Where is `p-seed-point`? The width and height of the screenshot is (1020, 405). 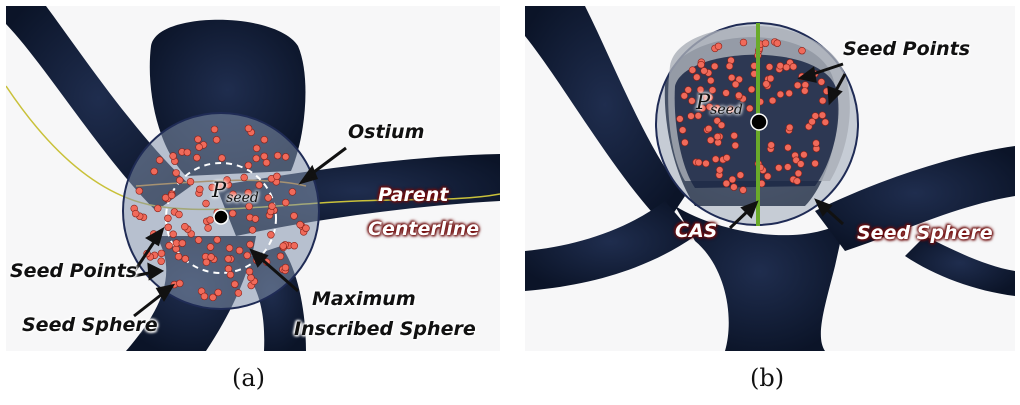 p-seed-point is located at coordinates (759, 122).